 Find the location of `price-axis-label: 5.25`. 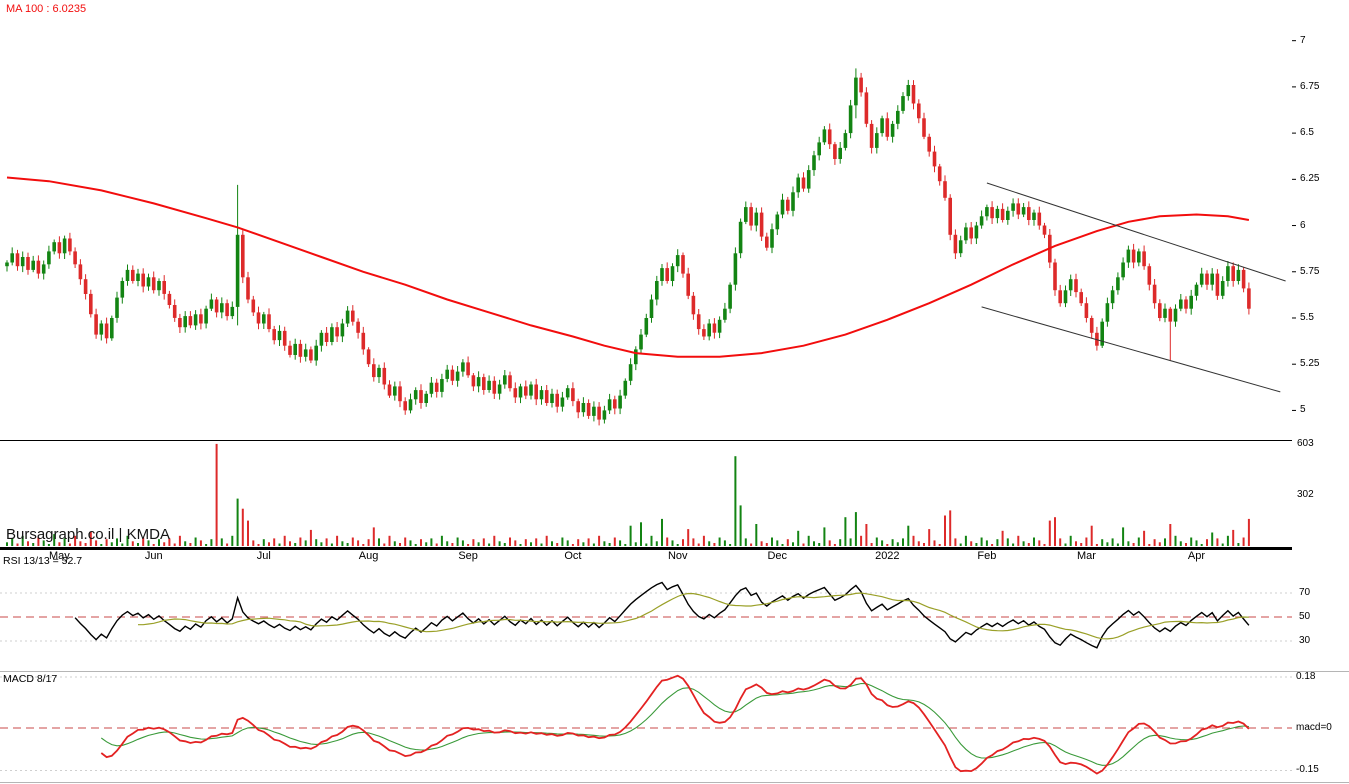

price-axis-label: 5.25 is located at coordinates (1310, 364).